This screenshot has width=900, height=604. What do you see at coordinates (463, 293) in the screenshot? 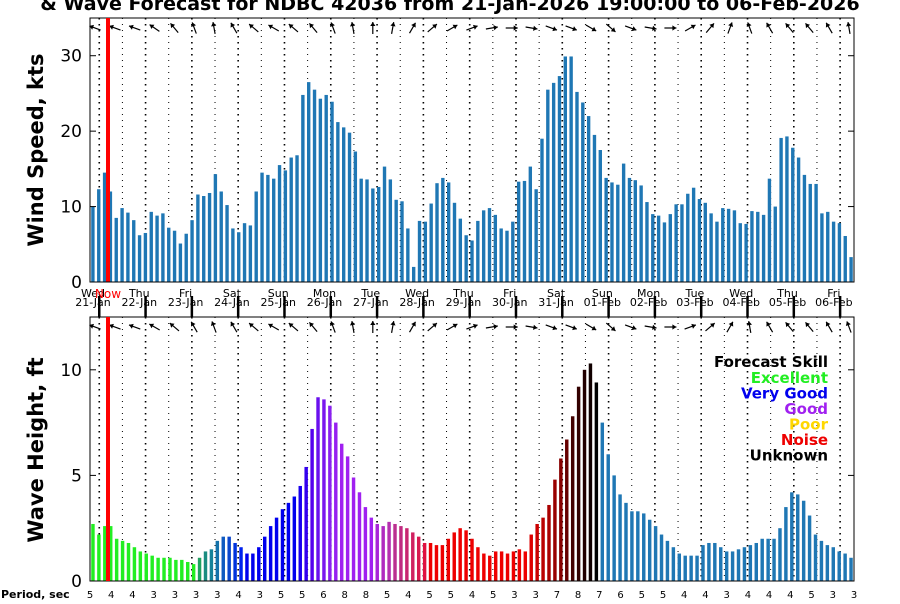
I see `day-of-week-label: Thu` at bounding box center [463, 293].